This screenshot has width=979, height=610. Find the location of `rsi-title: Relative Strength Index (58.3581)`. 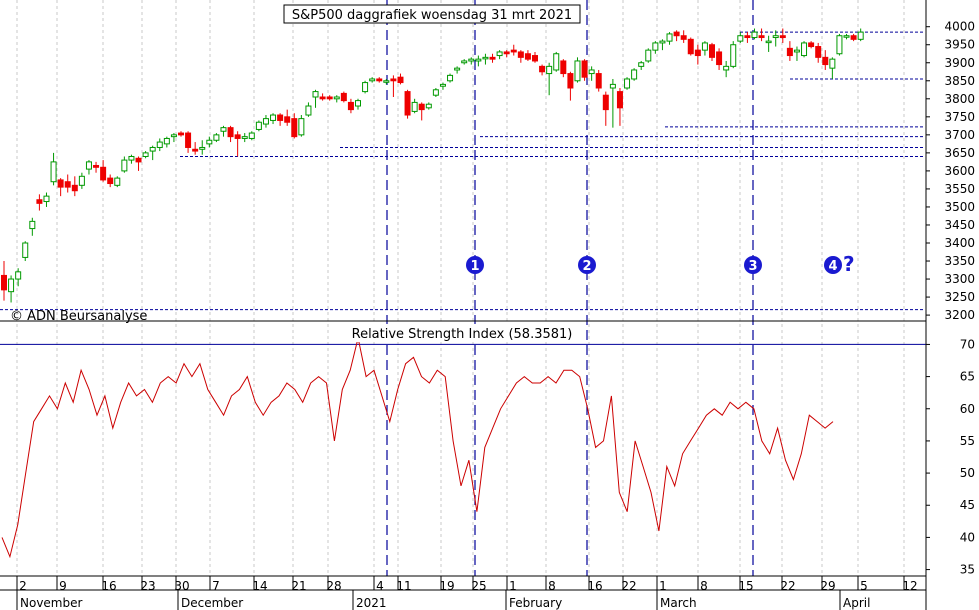

rsi-title: Relative Strength Index (58.3581) is located at coordinates (462, 333).